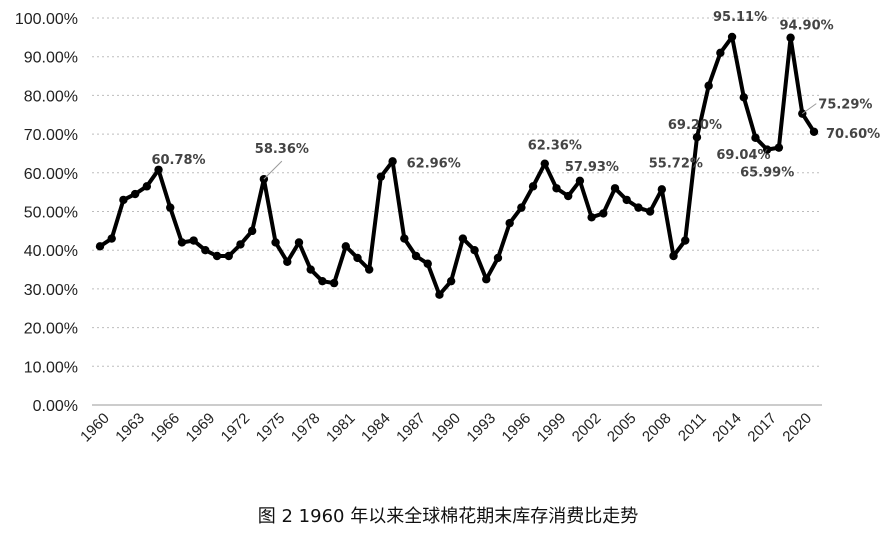  I want to click on data-label: 60.78%, so click(178, 160).